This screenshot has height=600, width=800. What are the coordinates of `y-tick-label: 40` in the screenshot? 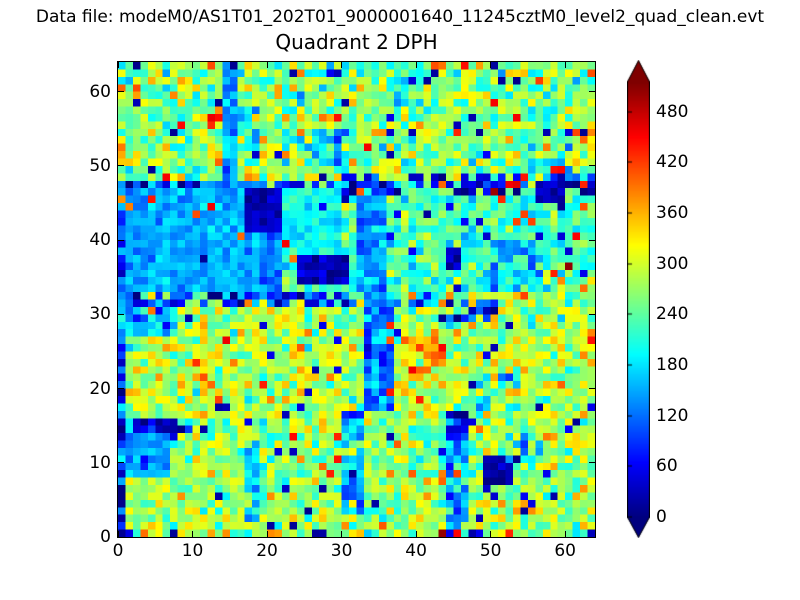 It's located at (100, 240).